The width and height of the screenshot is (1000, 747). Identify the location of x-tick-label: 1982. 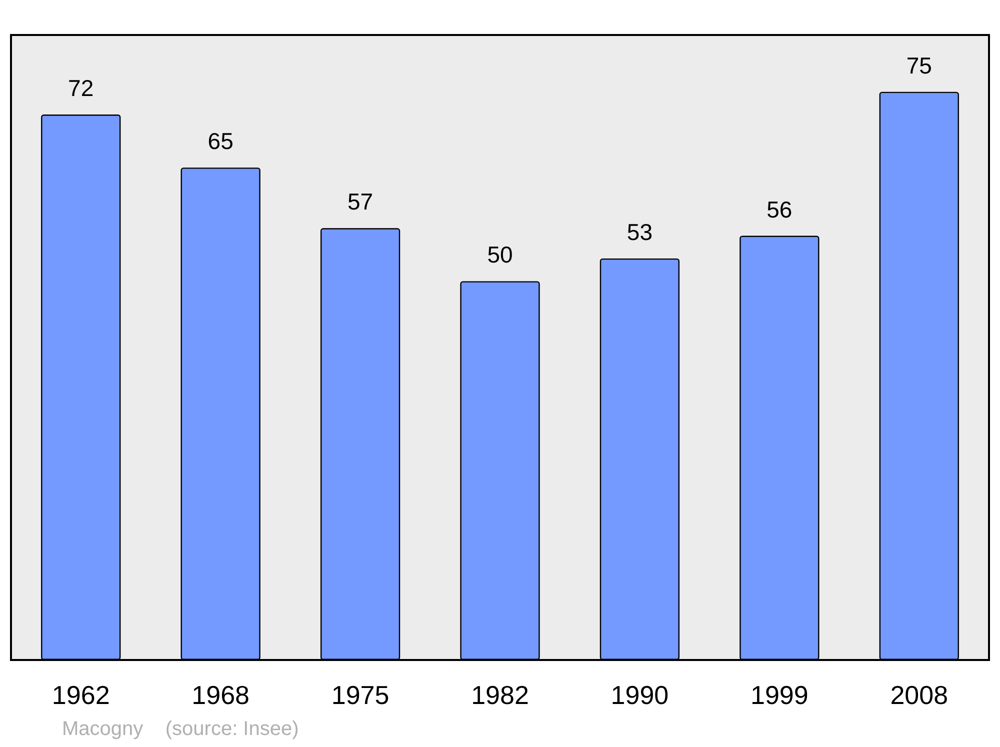
(500, 695).